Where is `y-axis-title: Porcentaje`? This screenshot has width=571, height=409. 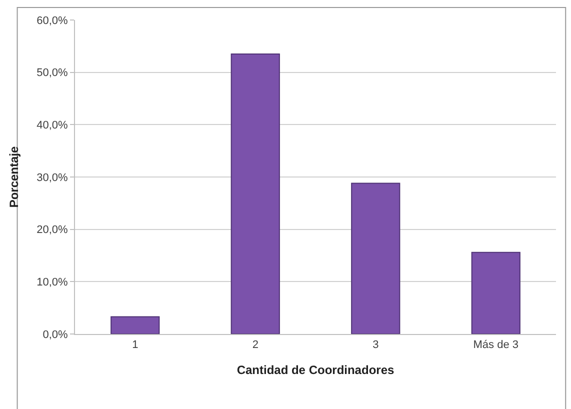
y-axis-title: Porcentaje is located at coordinates (13, 177).